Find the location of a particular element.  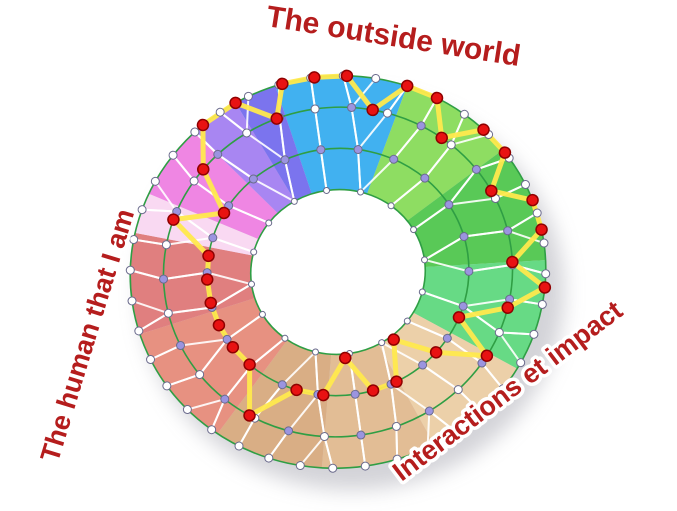

sector-salmon is located at coordinates (213, 366).